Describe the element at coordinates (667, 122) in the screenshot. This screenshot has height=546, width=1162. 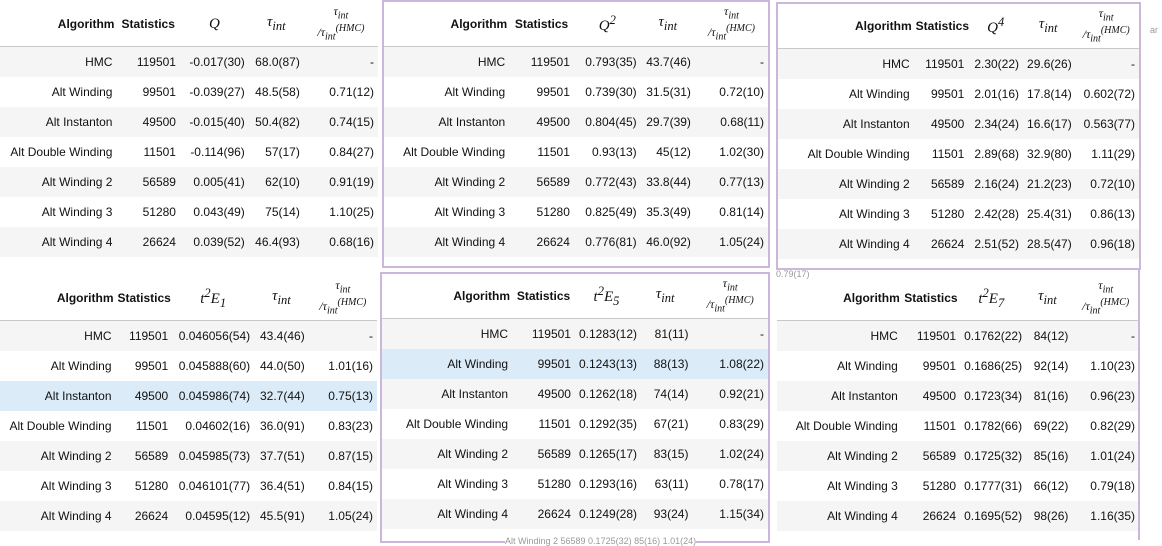
I see `cell-tau: 29.7(39)` at that location.